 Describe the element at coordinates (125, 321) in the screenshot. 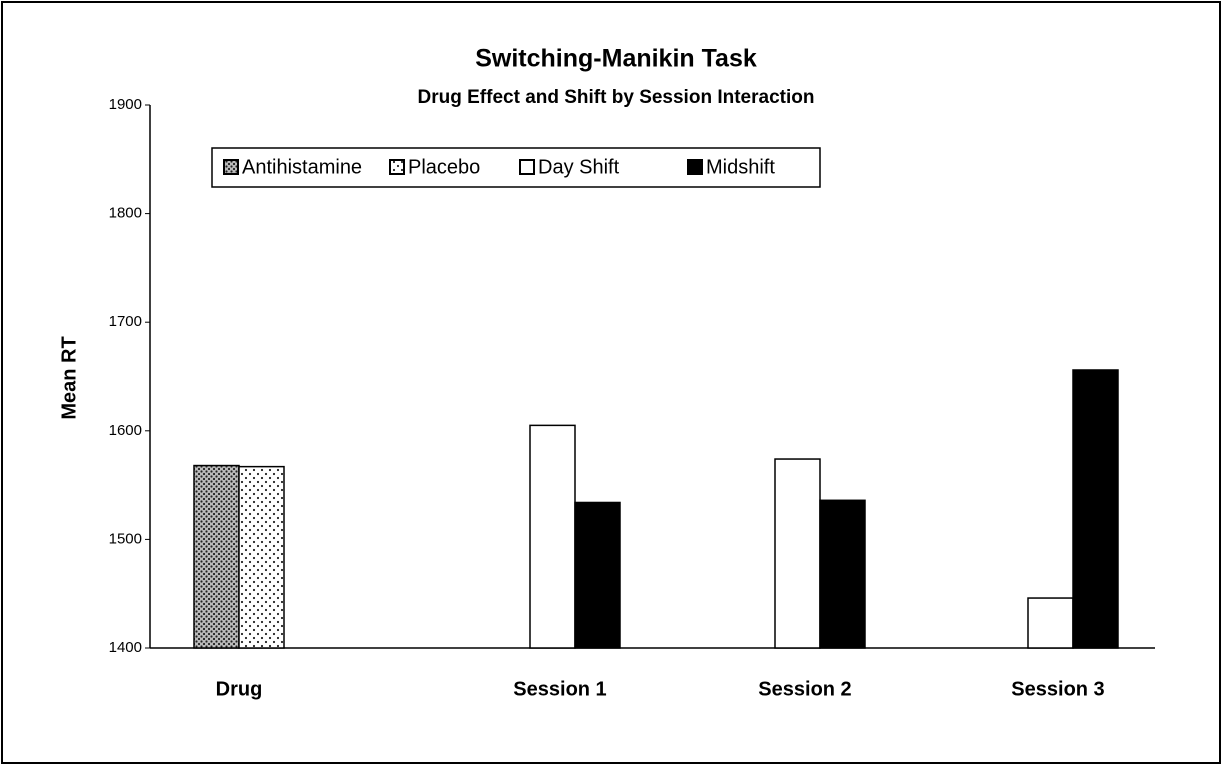

I see `y-tick-label: 1700` at that location.